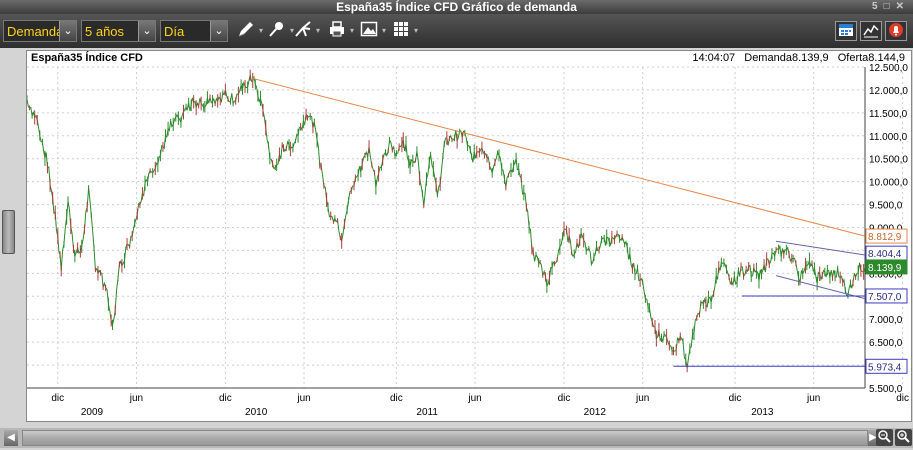 The width and height of the screenshot is (913, 450). I want to click on price-label: 8.404,4, so click(885, 254).